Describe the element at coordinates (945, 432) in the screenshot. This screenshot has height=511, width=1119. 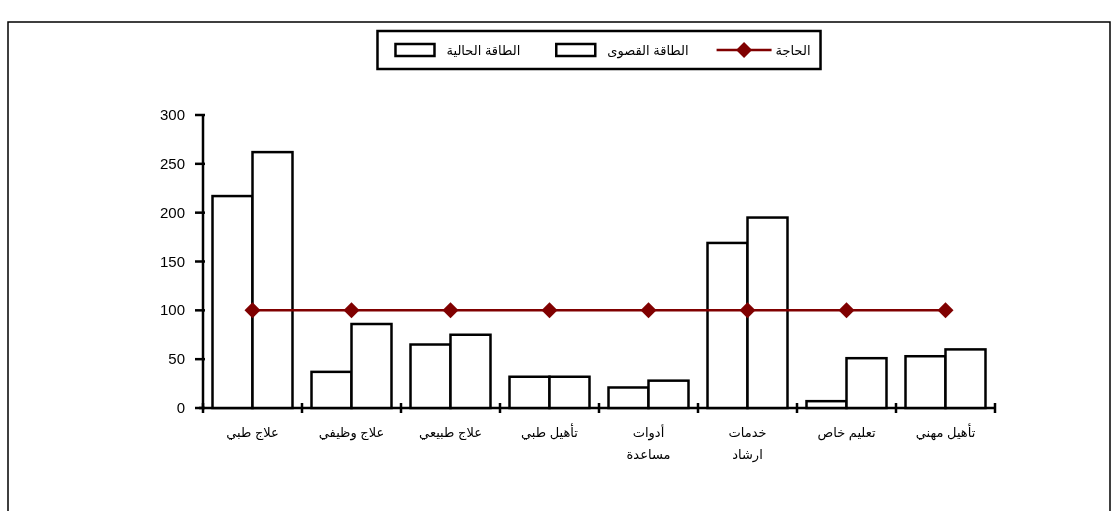
I see `x-tick-label: تأهيل مهني` at that location.